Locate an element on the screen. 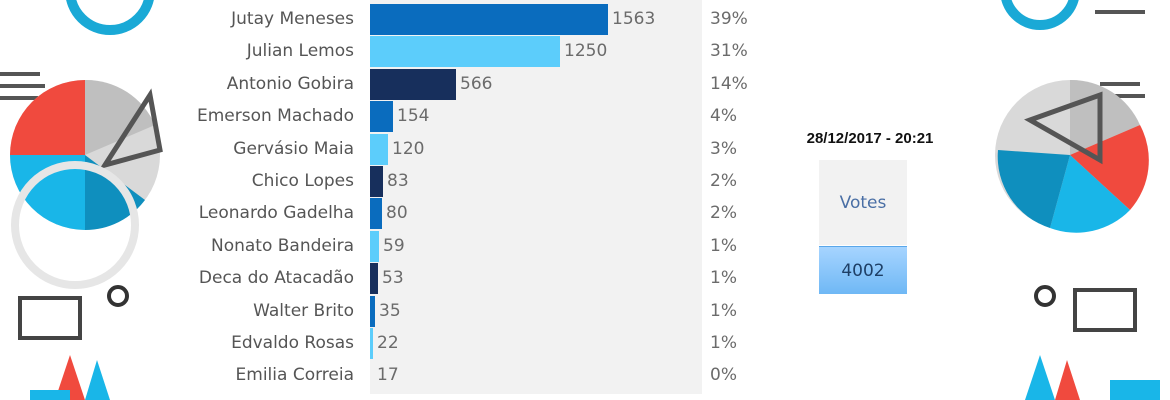 The width and height of the screenshot is (1170, 400). decorative-infographic-left is located at coordinates (81, 200).